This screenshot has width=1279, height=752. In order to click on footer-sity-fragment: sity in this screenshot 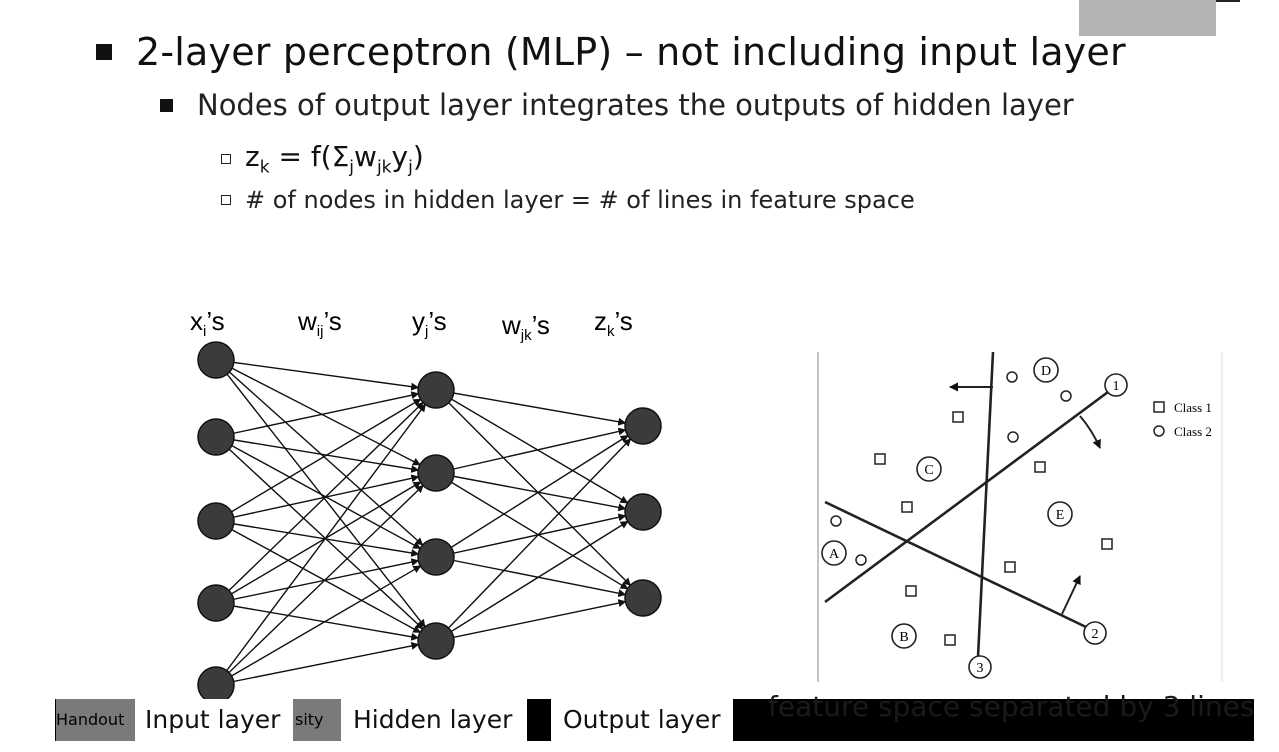, I will do `click(317, 720)`.